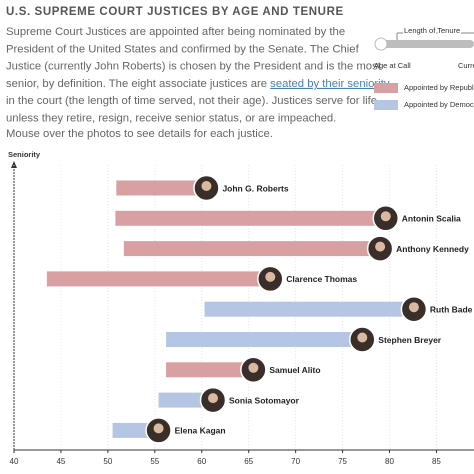 The width and height of the screenshot is (474, 474). I want to click on x-tick-label: 50, so click(107, 461).